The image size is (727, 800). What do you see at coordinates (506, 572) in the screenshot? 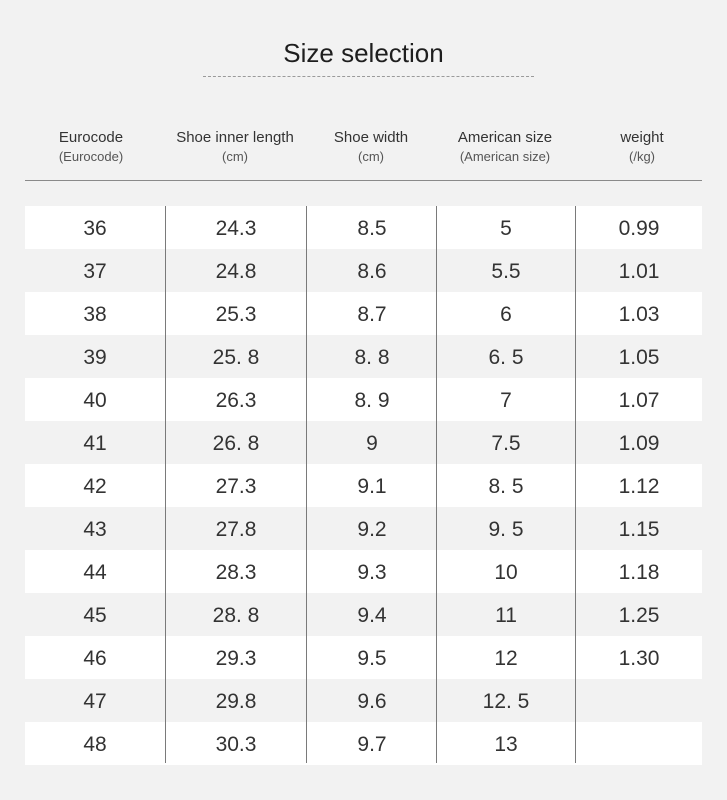
I see `american-size-cell: 10` at bounding box center [506, 572].